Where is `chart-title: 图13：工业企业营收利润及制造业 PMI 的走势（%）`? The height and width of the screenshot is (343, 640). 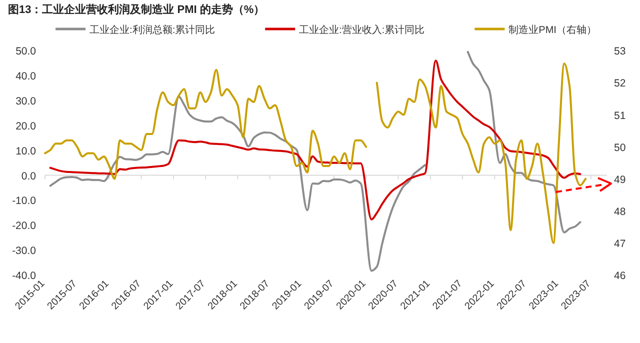
chart-title: 图13：工业企业营收利润及制造业 PMI 的走势（%） is located at coordinates (136, 9).